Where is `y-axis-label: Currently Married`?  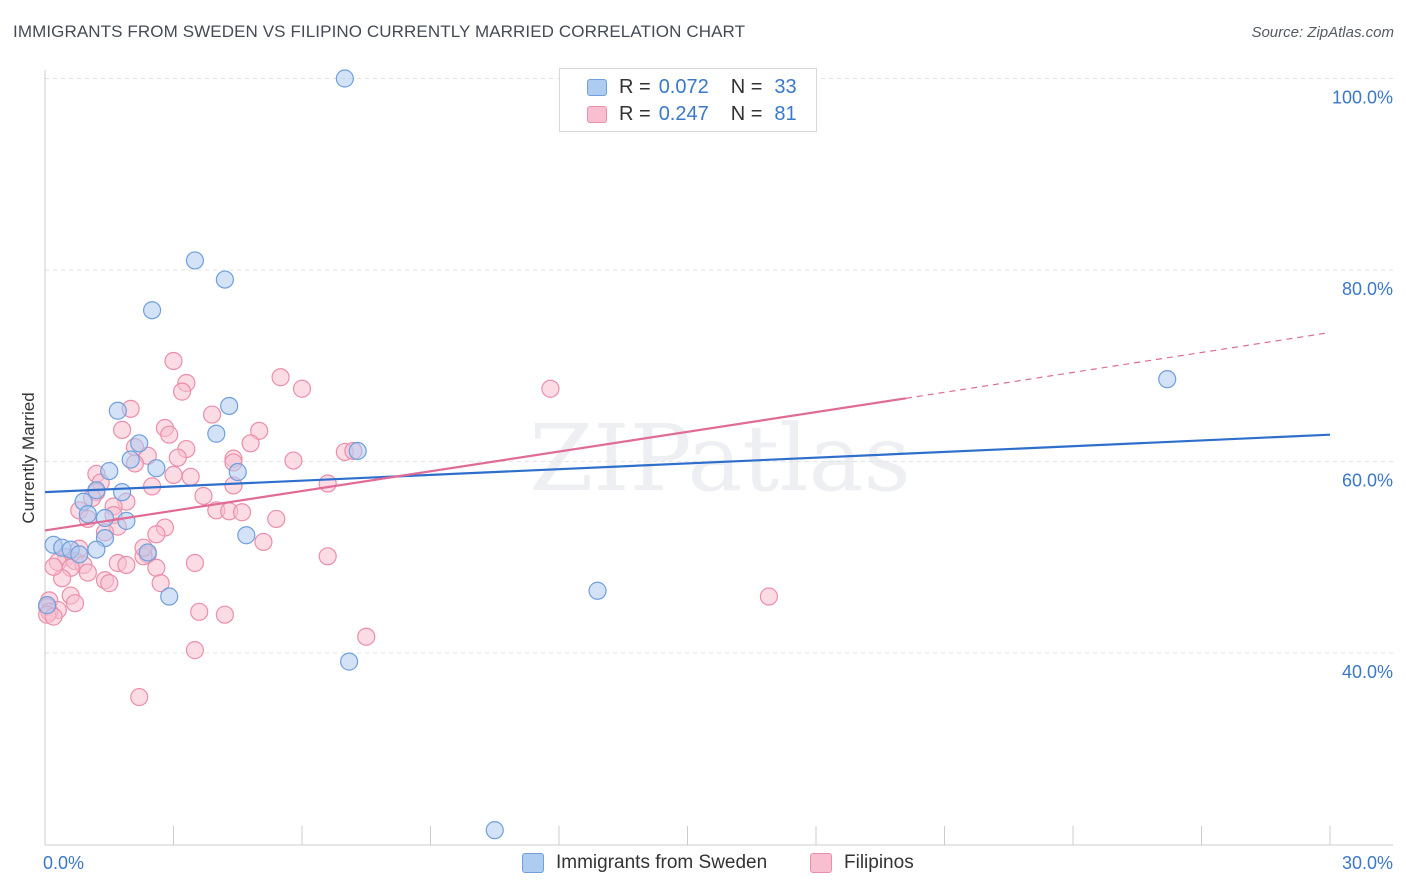
y-axis-label: Currently Married is located at coordinates (28, 457).